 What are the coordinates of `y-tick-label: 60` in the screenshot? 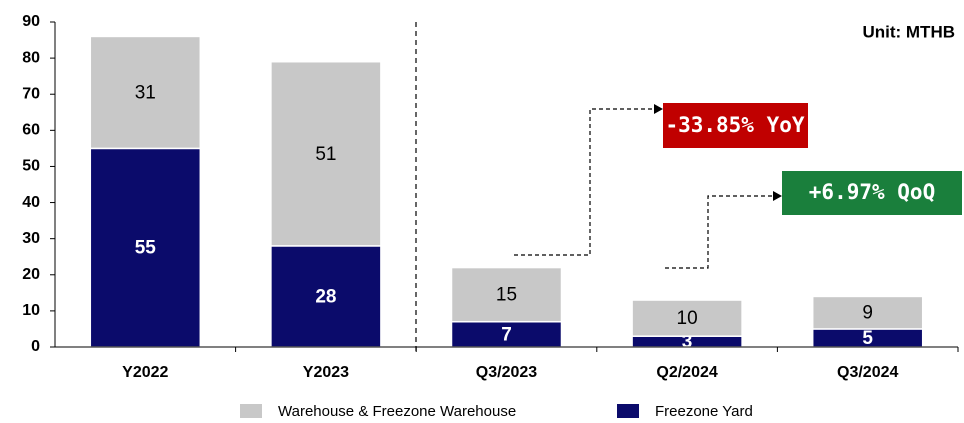 It's located at (31, 130).